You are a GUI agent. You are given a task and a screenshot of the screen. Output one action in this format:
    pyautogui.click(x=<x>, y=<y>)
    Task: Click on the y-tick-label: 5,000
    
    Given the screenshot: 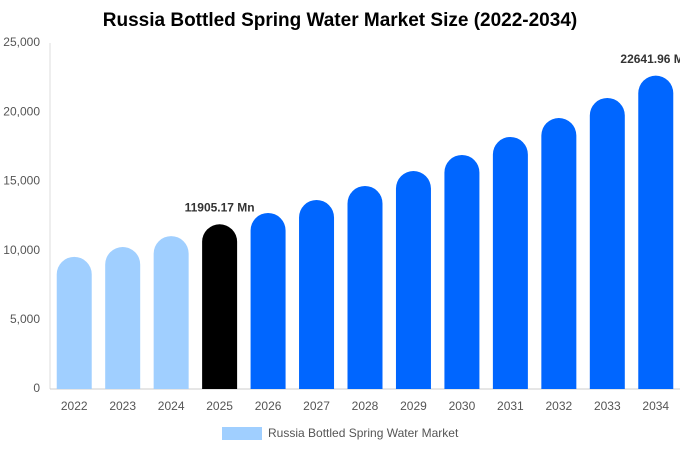 What is the action you would take?
    pyautogui.click(x=25, y=319)
    